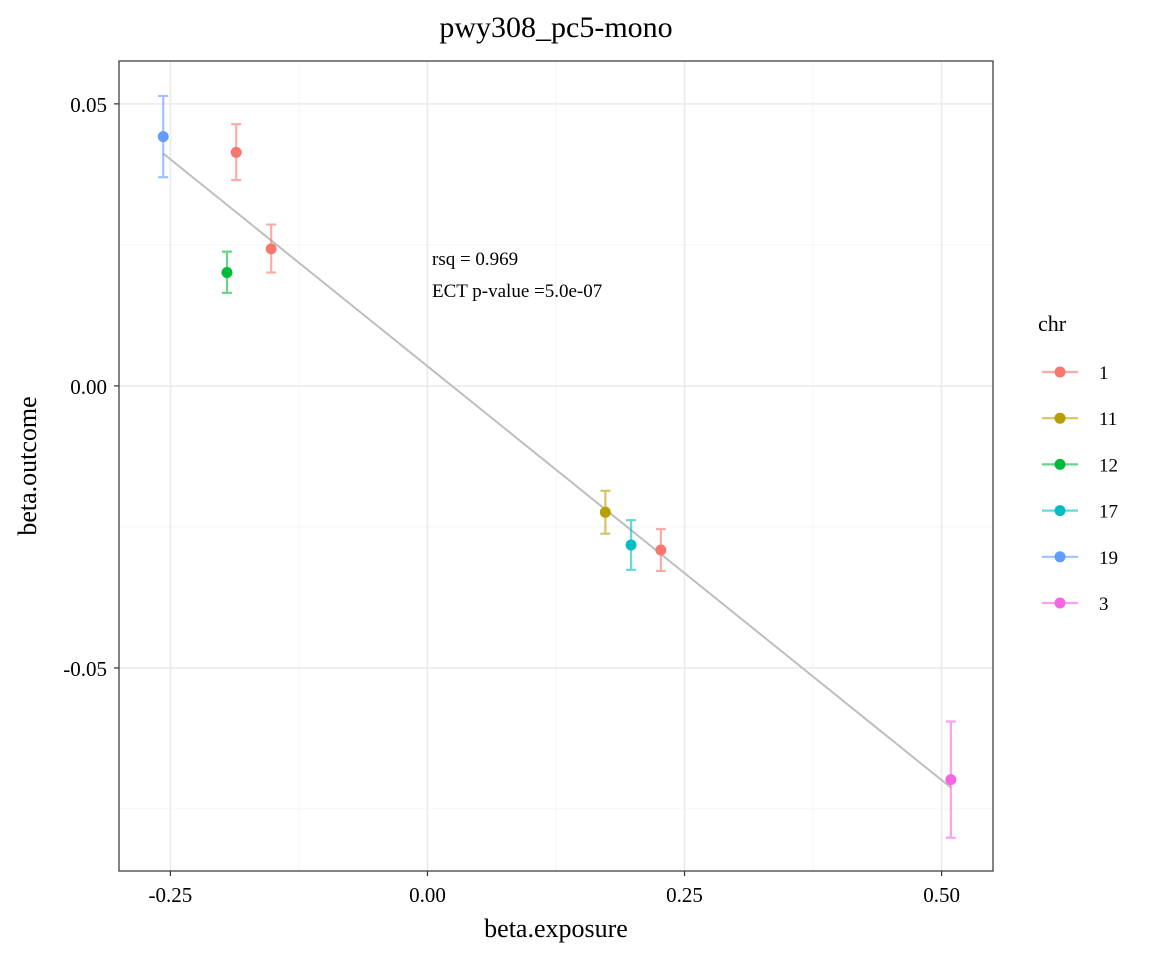 The image size is (1152, 960). What do you see at coordinates (1075, 373) in the screenshot?
I see `legend-item-chr-1: 1` at bounding box center [1075, 373].